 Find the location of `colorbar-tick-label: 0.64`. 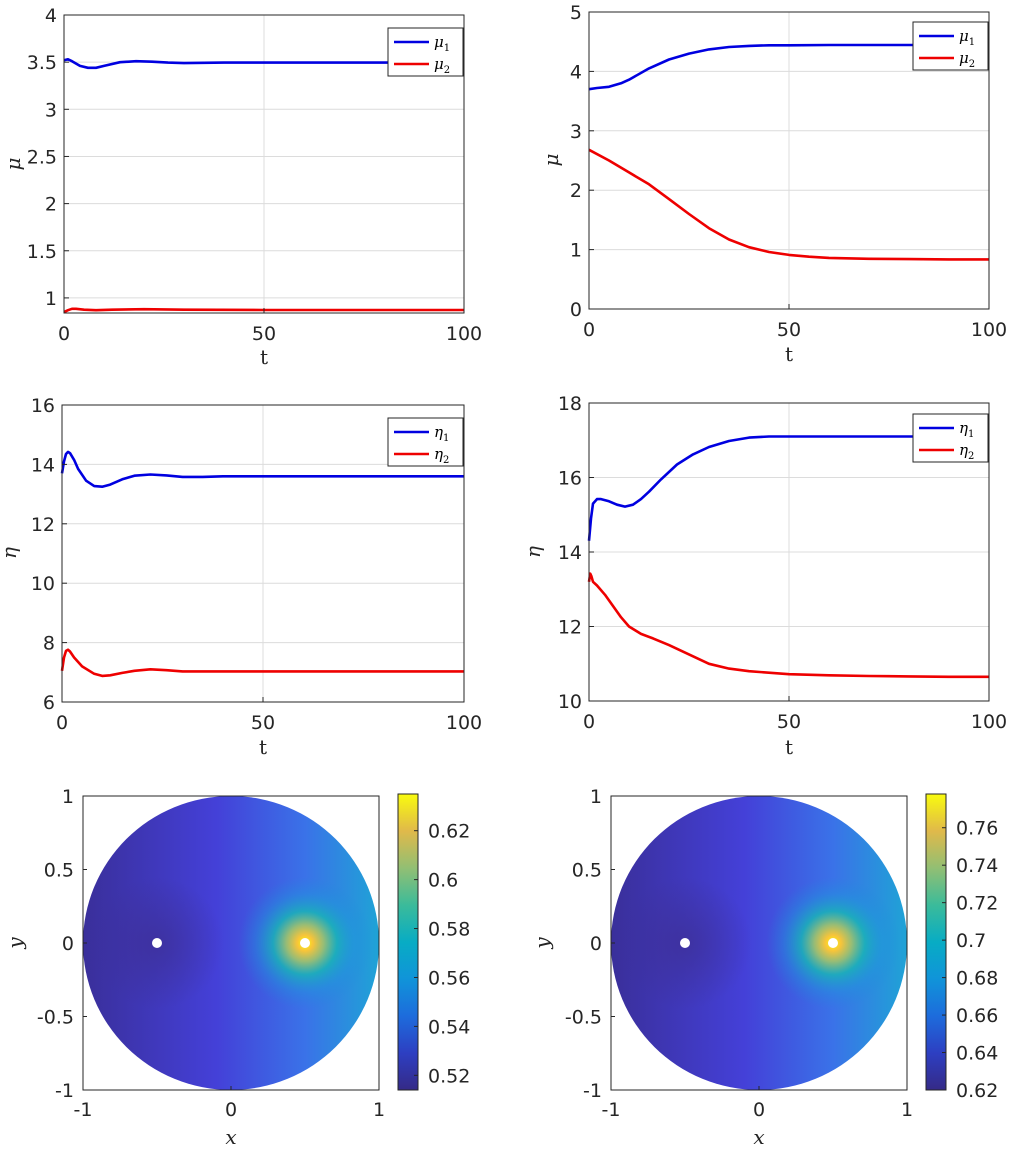

colorbar-tick-label: 0.64 is located at coordinates (977, 1054).